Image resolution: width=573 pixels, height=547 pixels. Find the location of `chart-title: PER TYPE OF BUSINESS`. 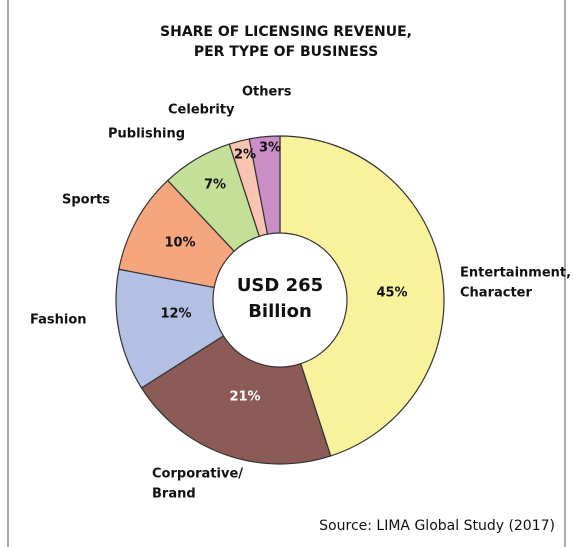

chart-title: PER TYPE OF BUSINESS is located at coordinates (286, 52).